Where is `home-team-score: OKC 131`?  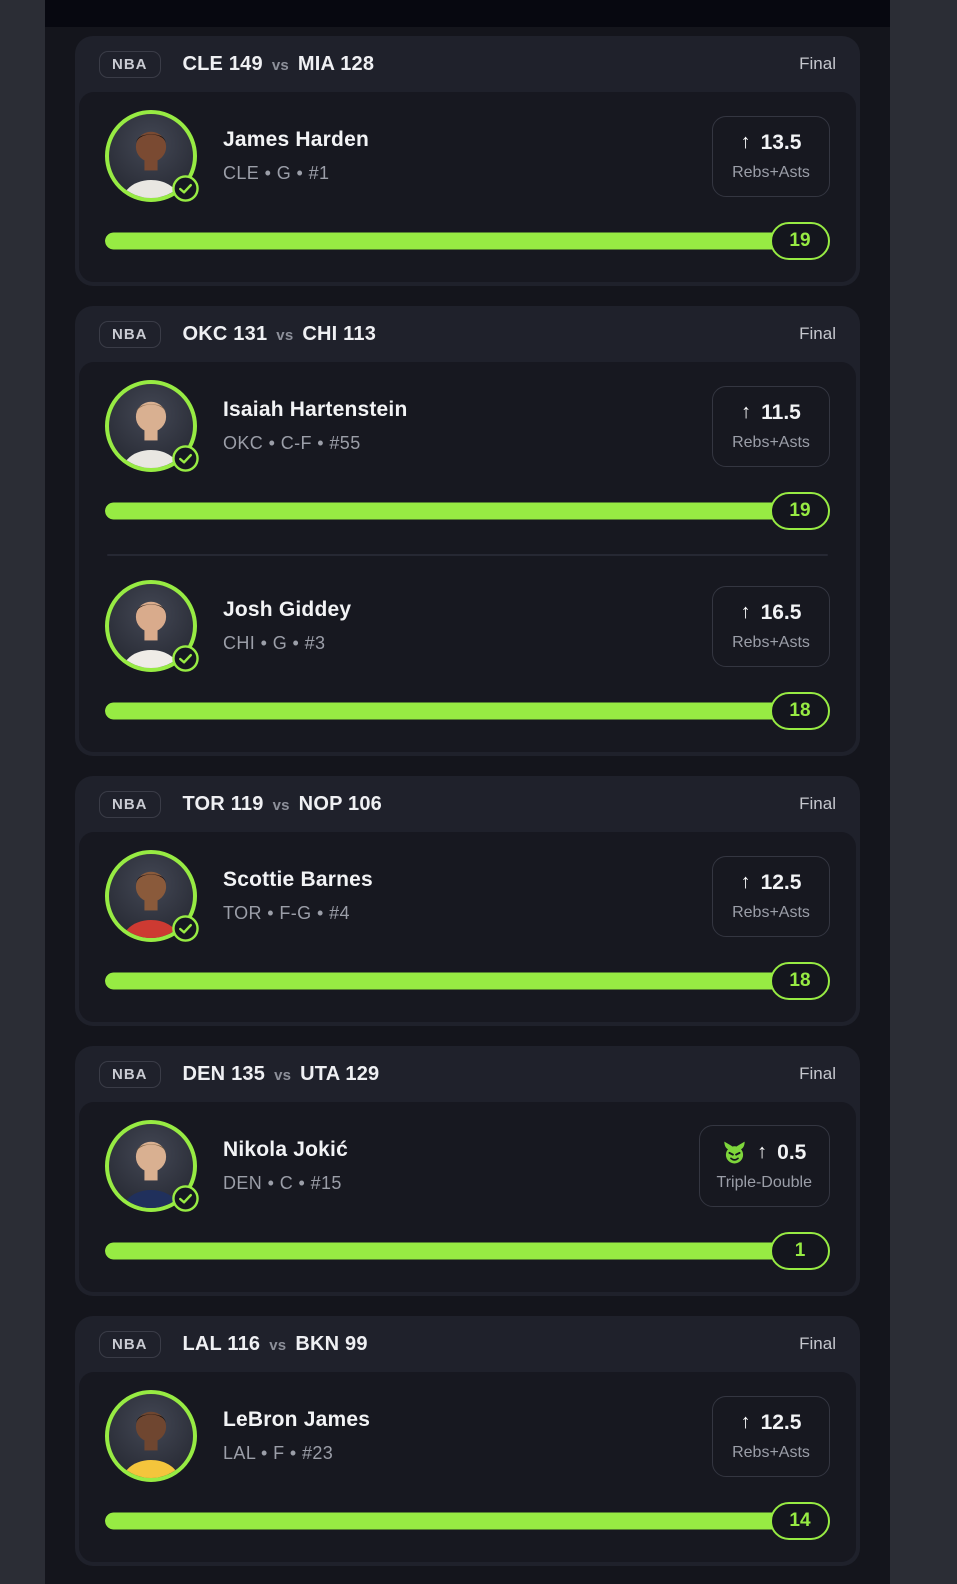
home-team-score: OKC 131 is located at coordinates (225, 333).